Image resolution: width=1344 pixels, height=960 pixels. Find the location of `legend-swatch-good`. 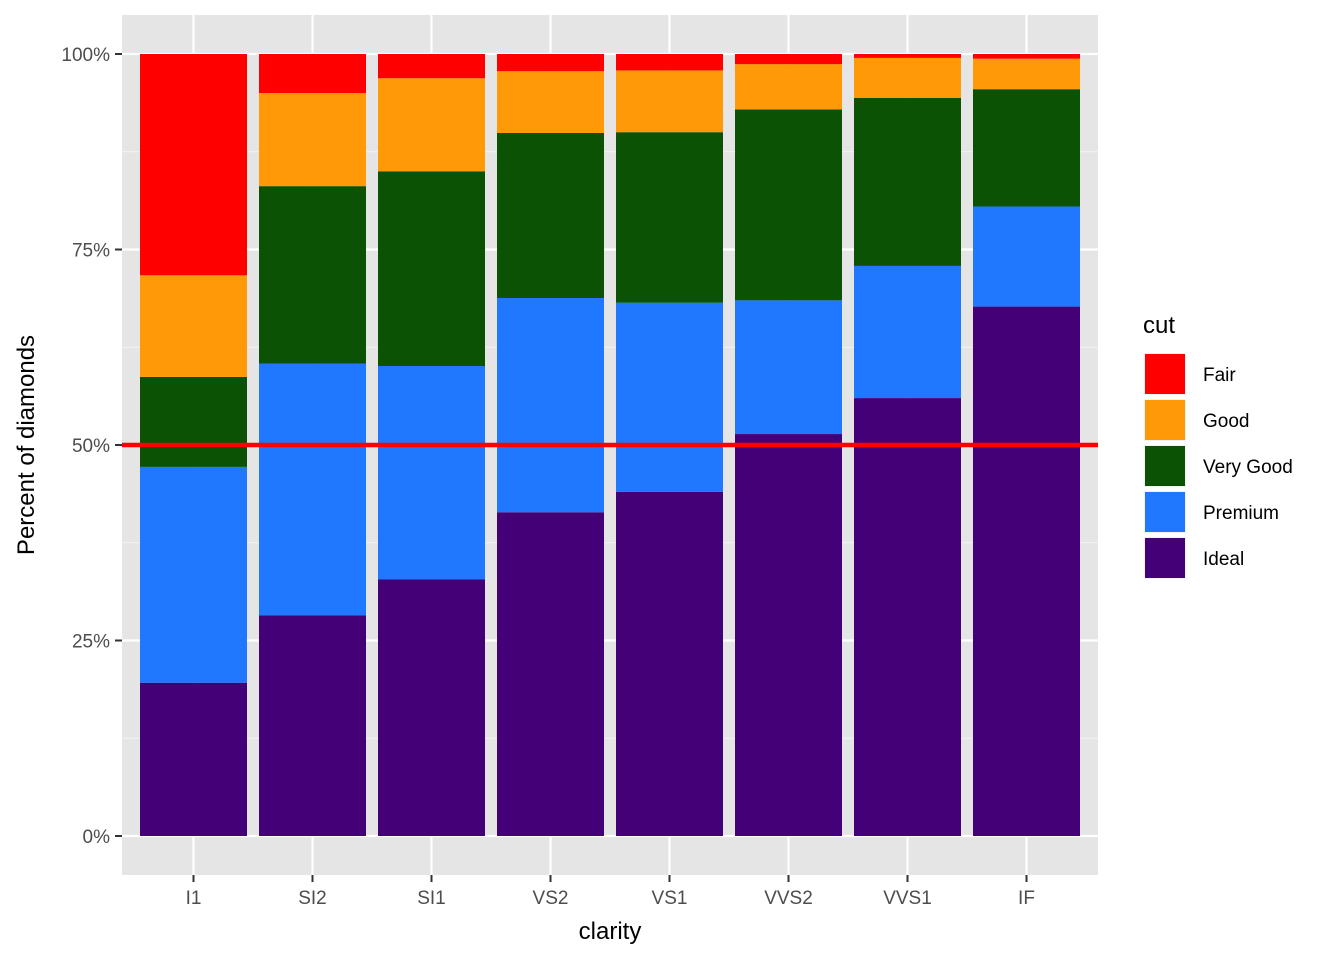

legend-swatch-good is located at coordinates (1165, 420).